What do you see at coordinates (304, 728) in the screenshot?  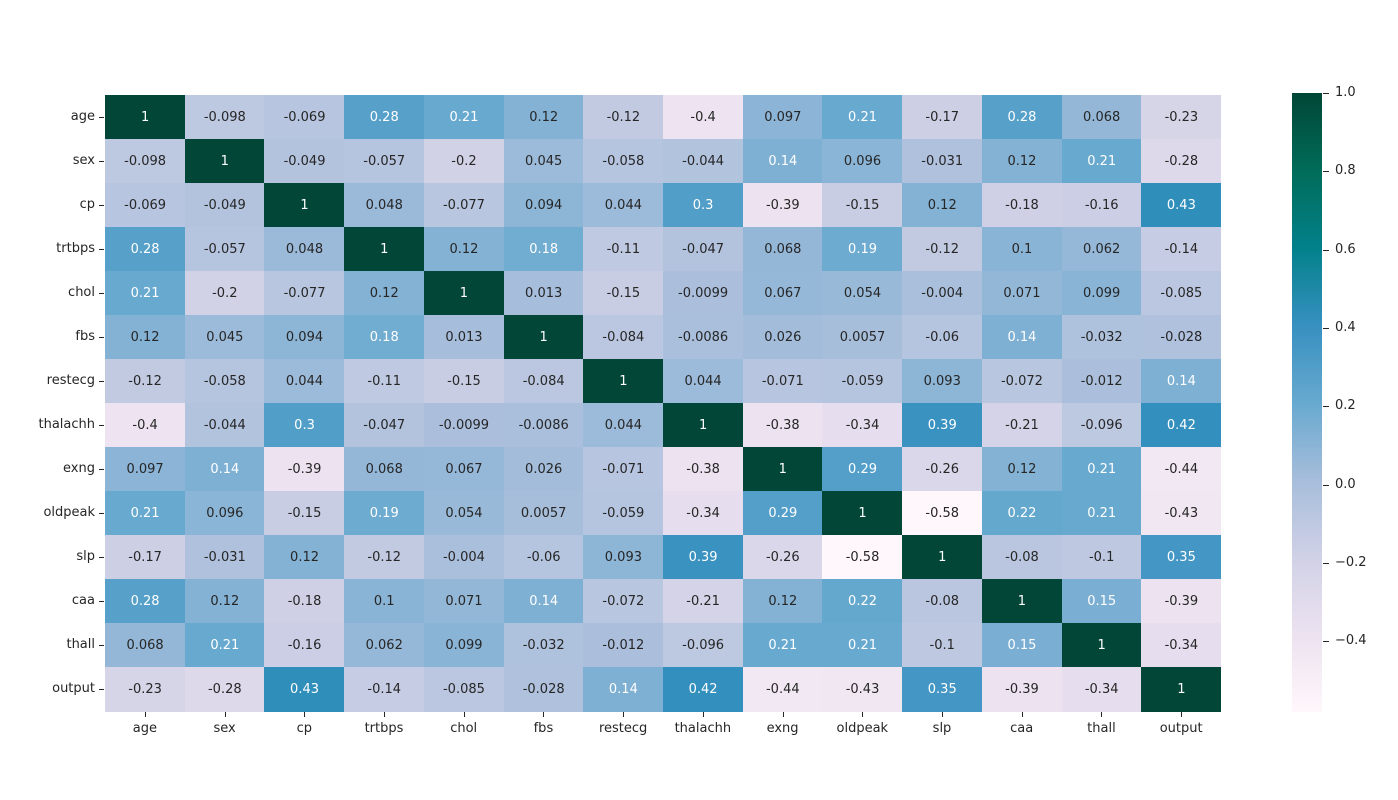 I see `x-tick-label-cp: cp` at bounding box center [304, 728].